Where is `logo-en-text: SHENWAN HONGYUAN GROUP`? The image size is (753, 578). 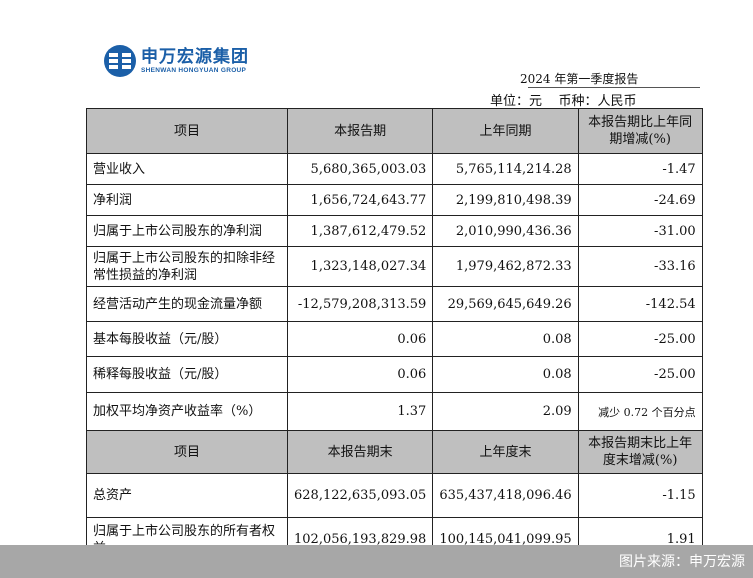 logo-en-text: SHENWAN HONGYUAN GROUP is located at coordinates (194, 70).